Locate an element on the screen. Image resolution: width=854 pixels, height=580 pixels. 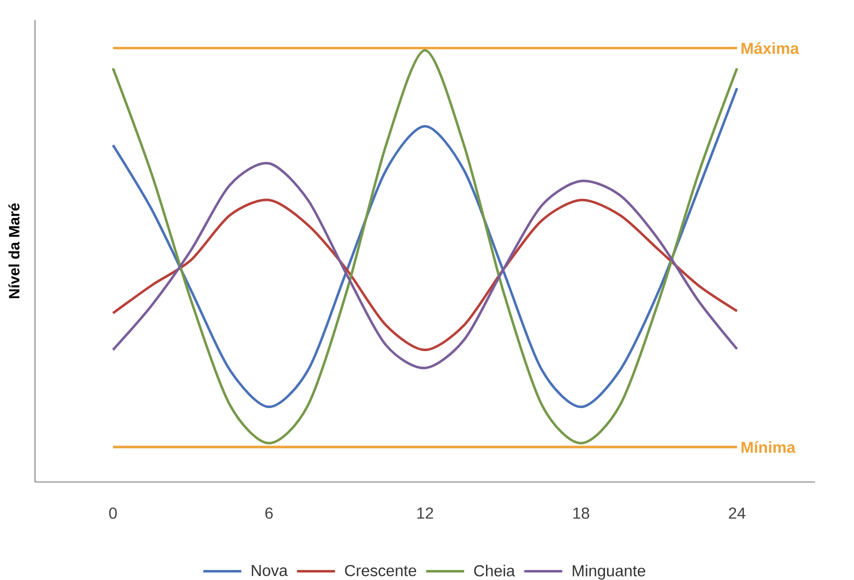
legend-label: Nova is located at coordinates (270, 570).